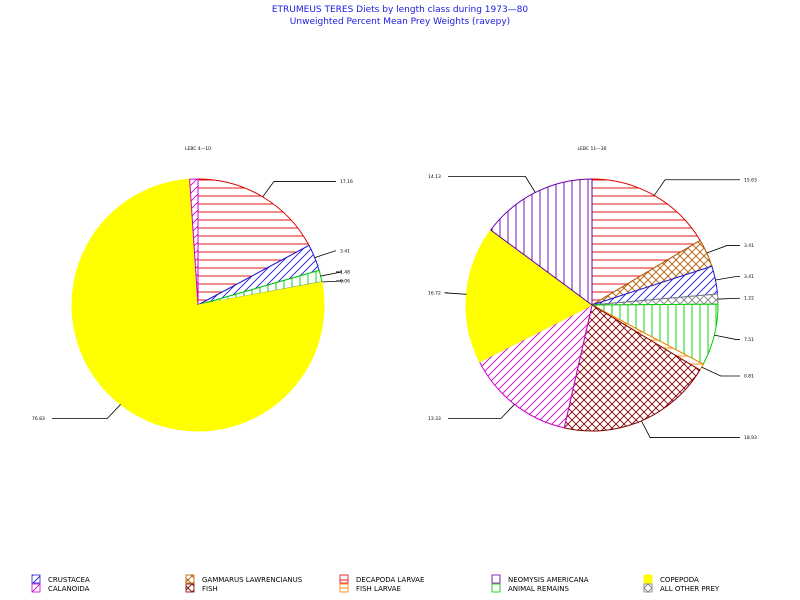  I want to click on legend-swatch-crustacea, so click(36, 579).